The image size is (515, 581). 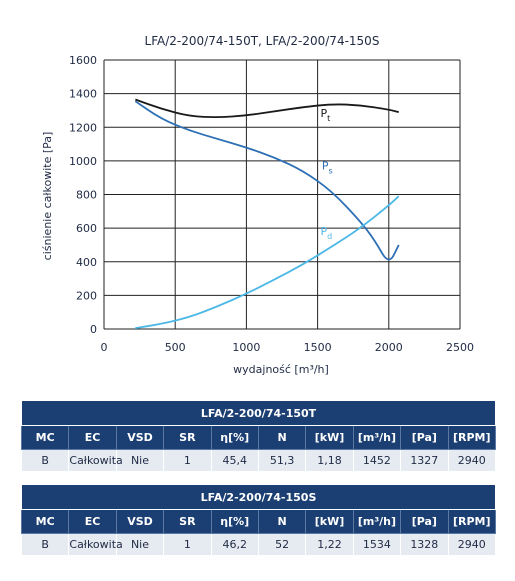 I want to click on y-tick-label: 600, so click(x=86, y=228).